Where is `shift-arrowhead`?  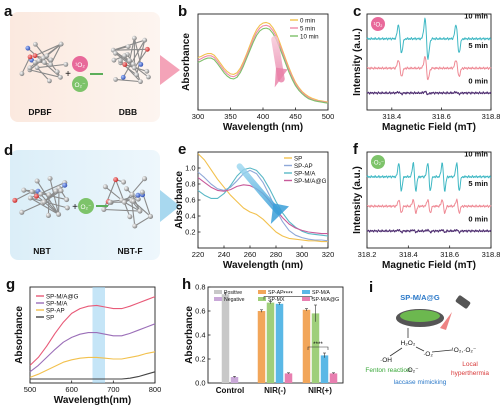
shift-arrowhead is located at coordinates (279, 213).